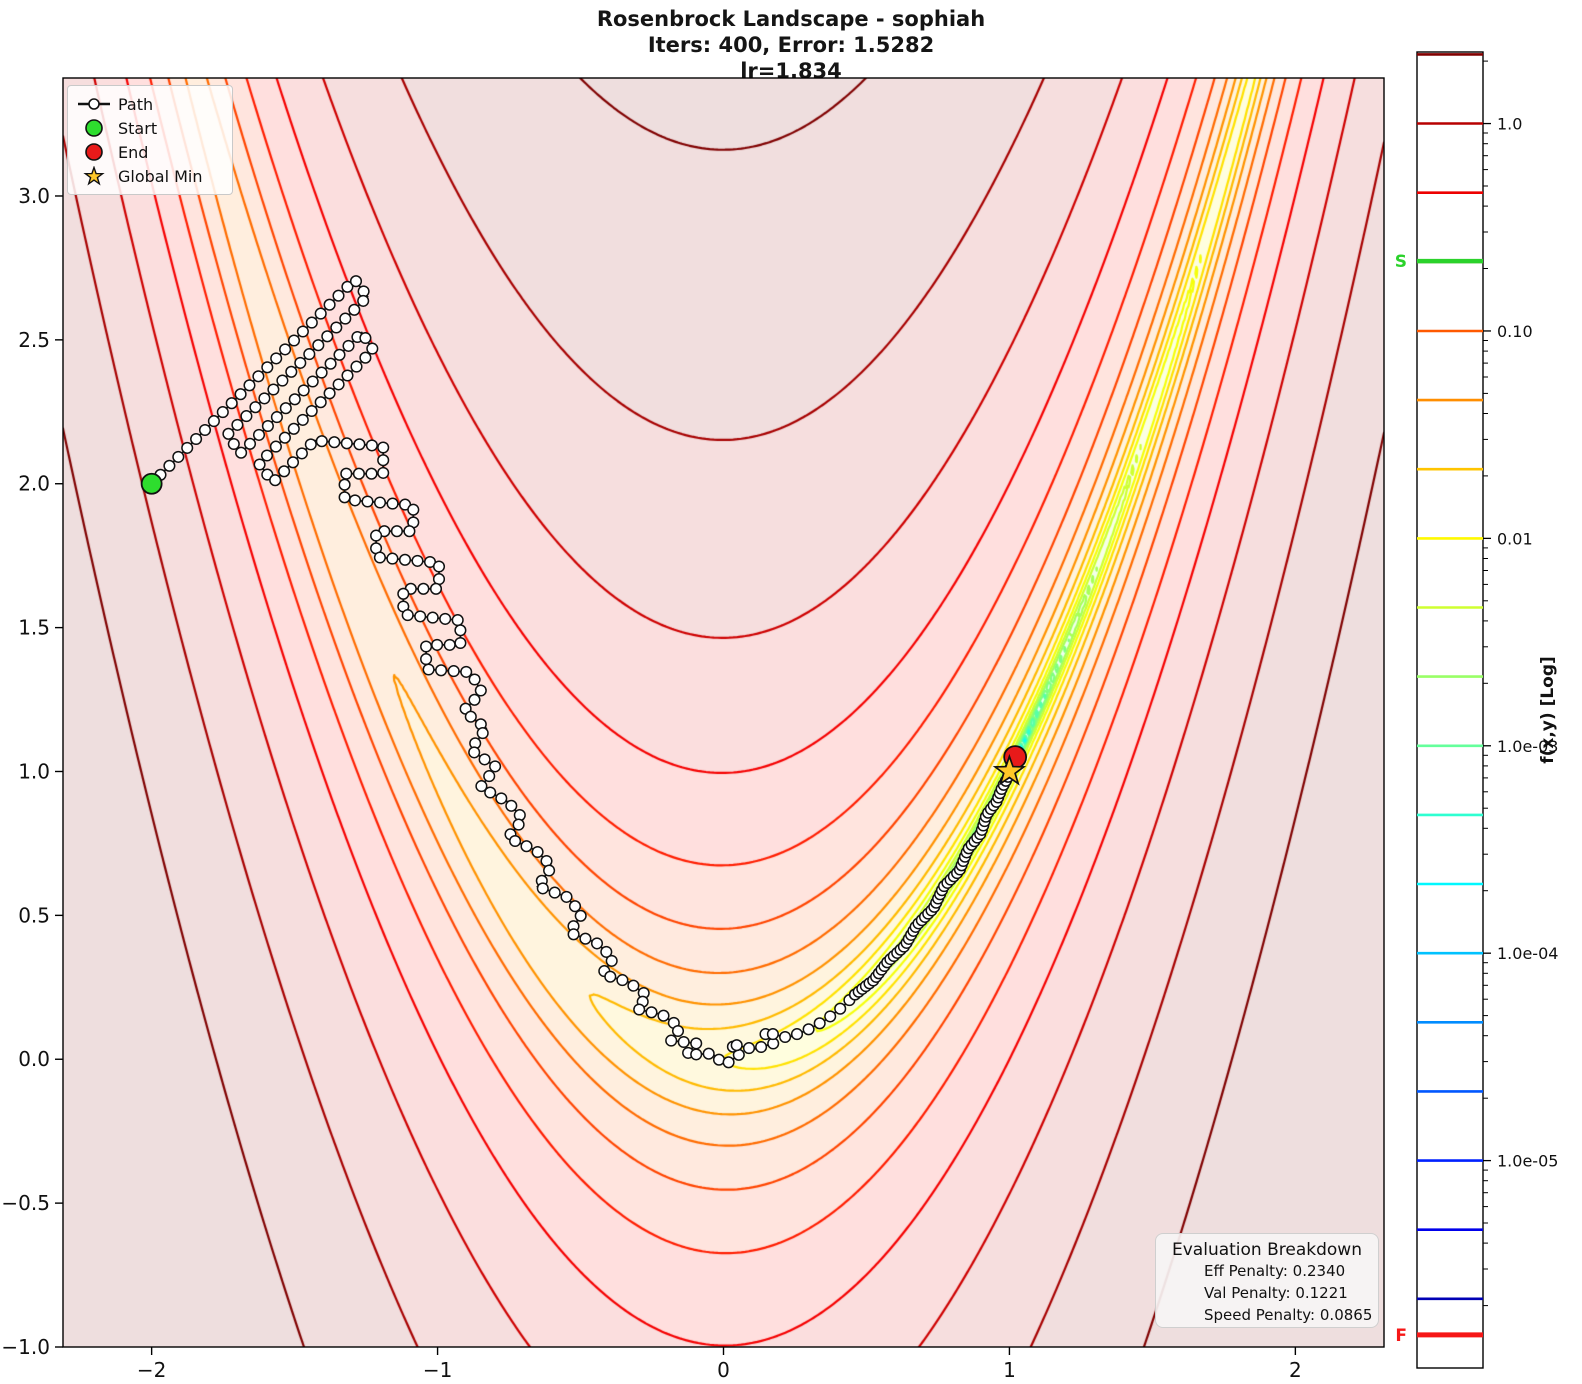  I want to click on eff-penalty-value: Eff Penalty: 0.2340, so click(1275, 1271).